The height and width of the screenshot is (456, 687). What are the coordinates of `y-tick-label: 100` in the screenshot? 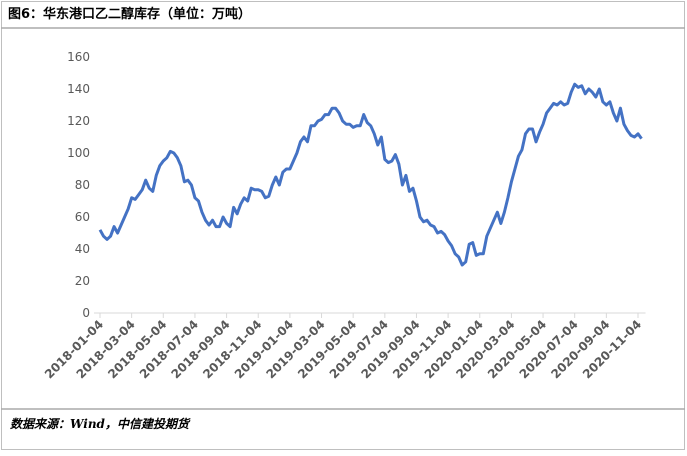 It's located at (78, 153).